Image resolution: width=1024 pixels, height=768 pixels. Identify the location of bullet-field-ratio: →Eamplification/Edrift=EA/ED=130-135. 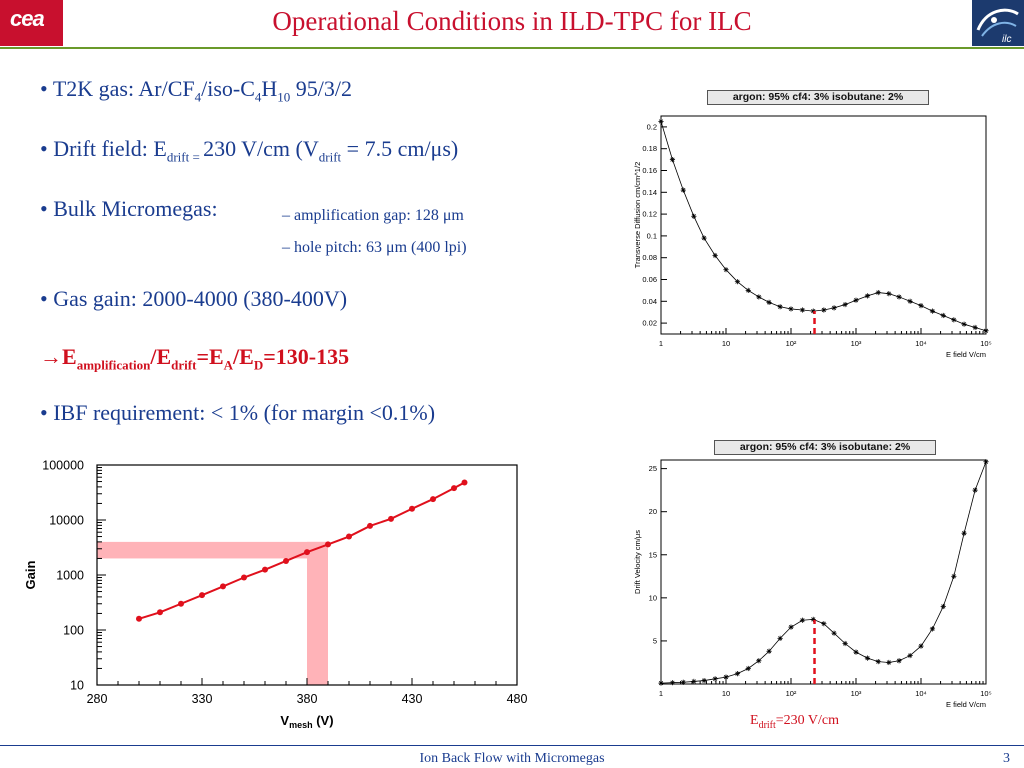
(195, 358).